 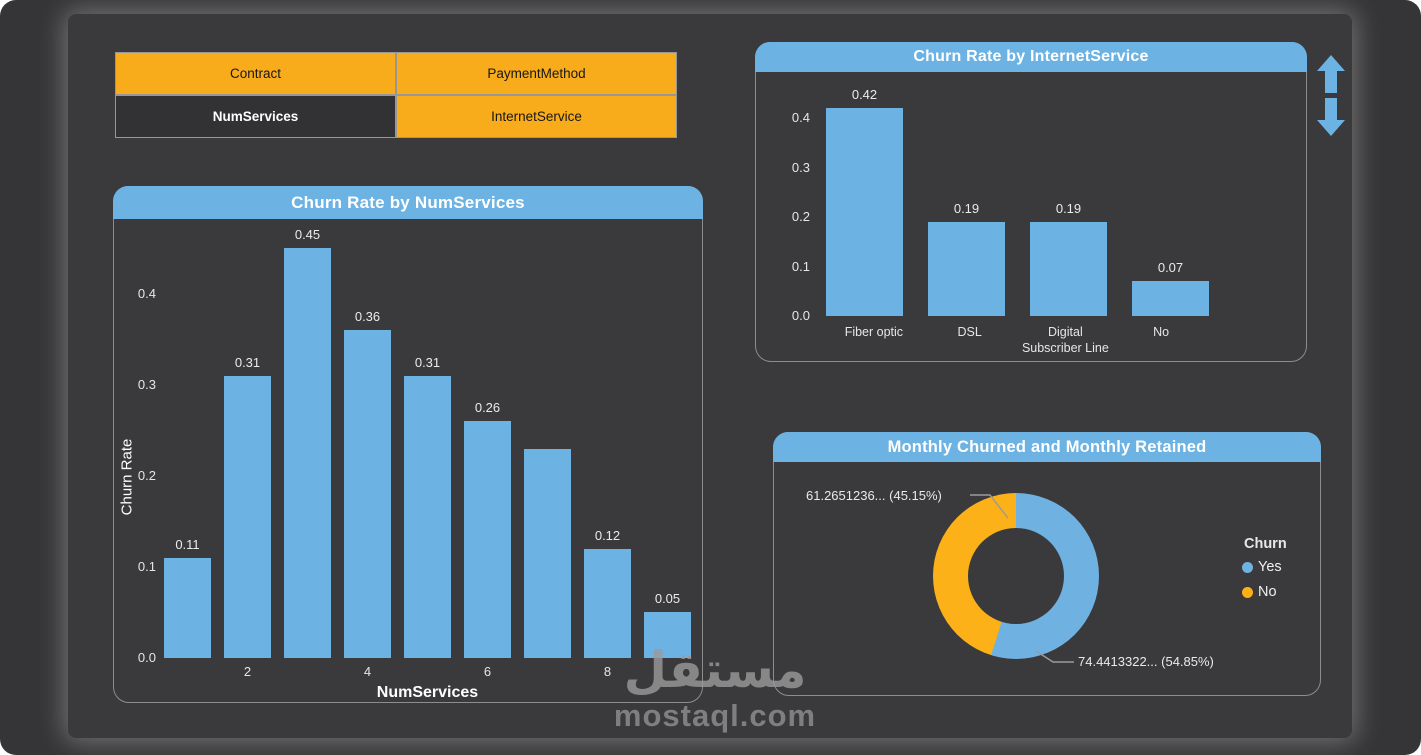 I want to click on panel-title: Churn Rate by NumServices, so click(x=408, y=202).